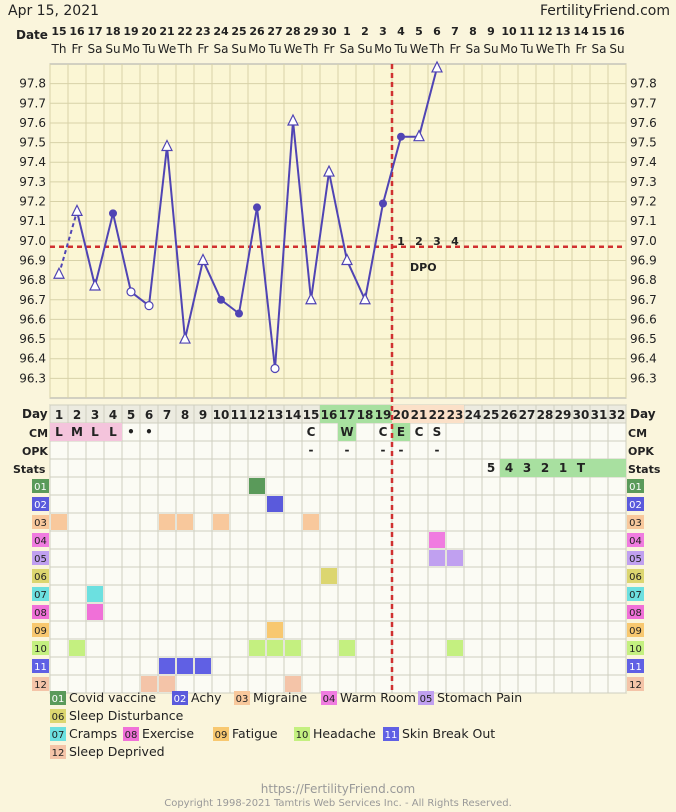 The width and height of the screenshot is (676, 812). Describe the element at coordinates (38, 433) in the screenshot. I see `cm-row-label-left: CM` at that location.